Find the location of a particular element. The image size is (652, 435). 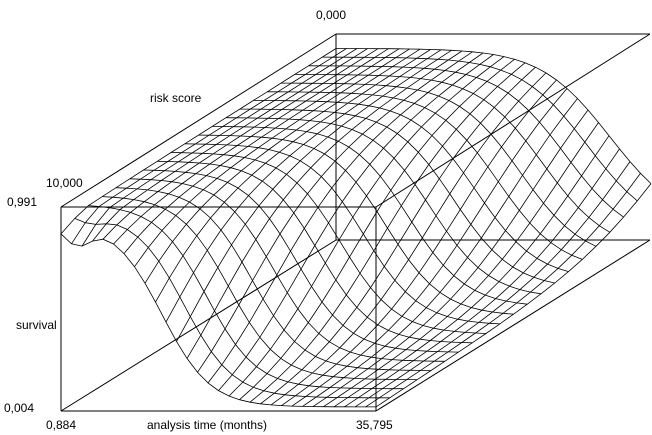

y-max-label: 0,991 is located at coordinates (22, 202).